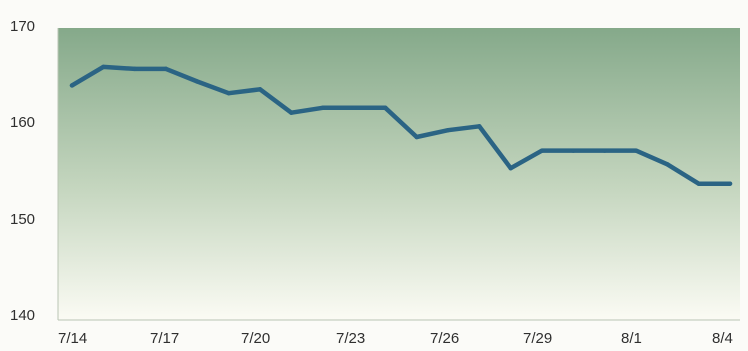 The height and width of the screenshot is (351, 748). What do you see at coordinates (22, 122) in the screenshot?
I see `y-tick-label: 160` at bounding box center [22, 122].